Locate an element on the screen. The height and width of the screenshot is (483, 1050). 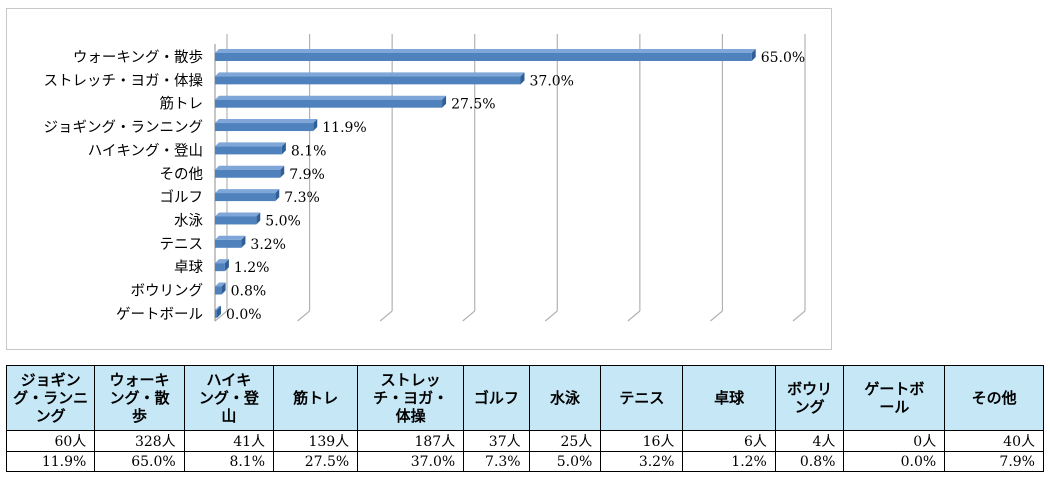
category-label: その他 is located at coordinates (182, 174).